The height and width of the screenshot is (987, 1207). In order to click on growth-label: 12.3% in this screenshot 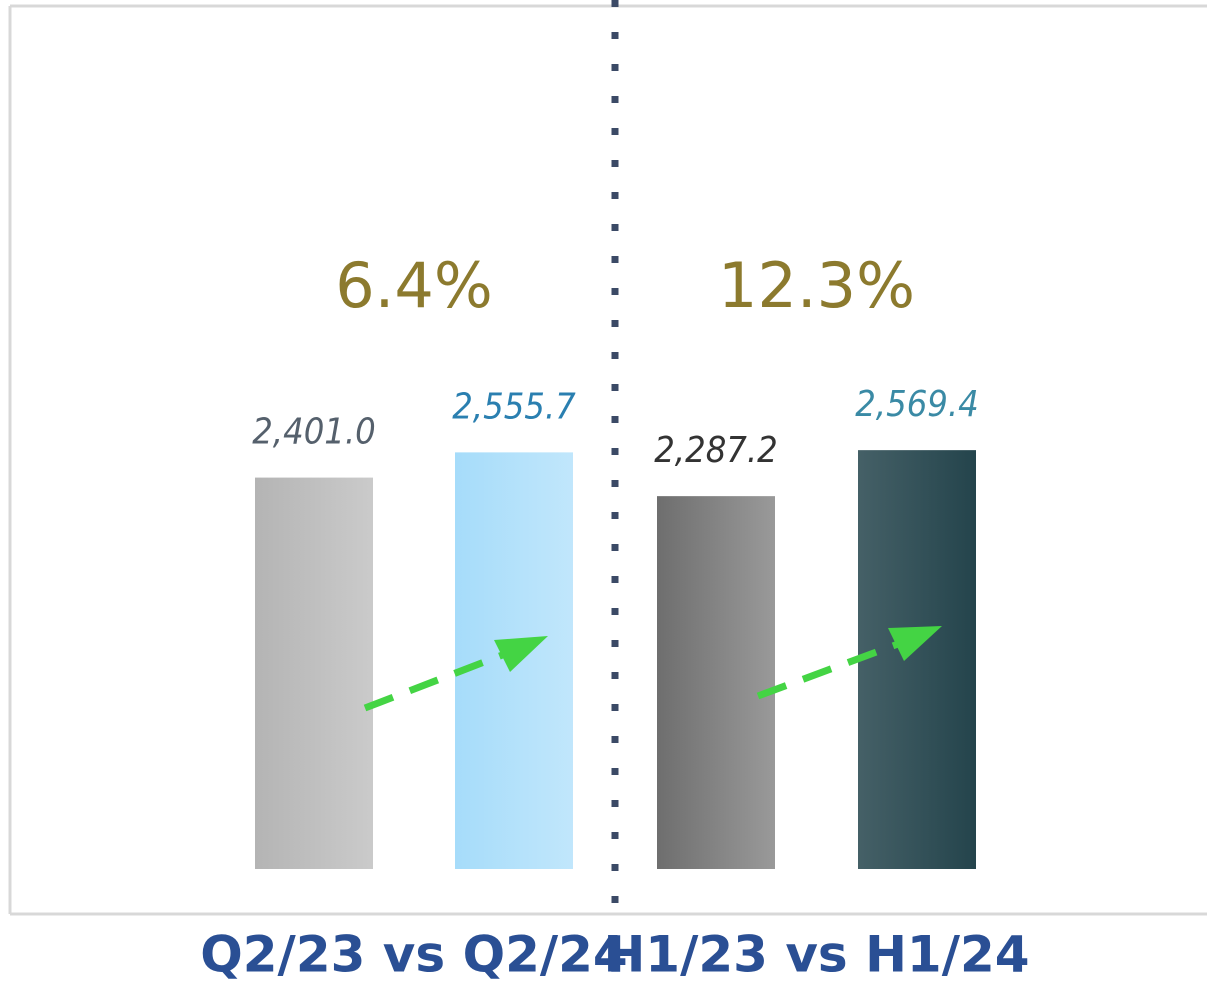, I will do `click(816, 285)`.